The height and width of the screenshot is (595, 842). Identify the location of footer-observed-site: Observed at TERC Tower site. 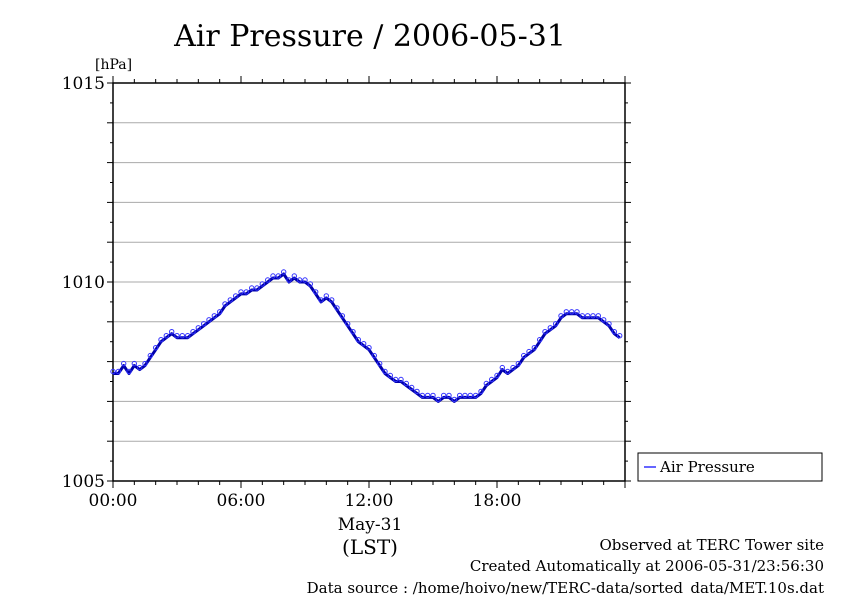
(711, 545).